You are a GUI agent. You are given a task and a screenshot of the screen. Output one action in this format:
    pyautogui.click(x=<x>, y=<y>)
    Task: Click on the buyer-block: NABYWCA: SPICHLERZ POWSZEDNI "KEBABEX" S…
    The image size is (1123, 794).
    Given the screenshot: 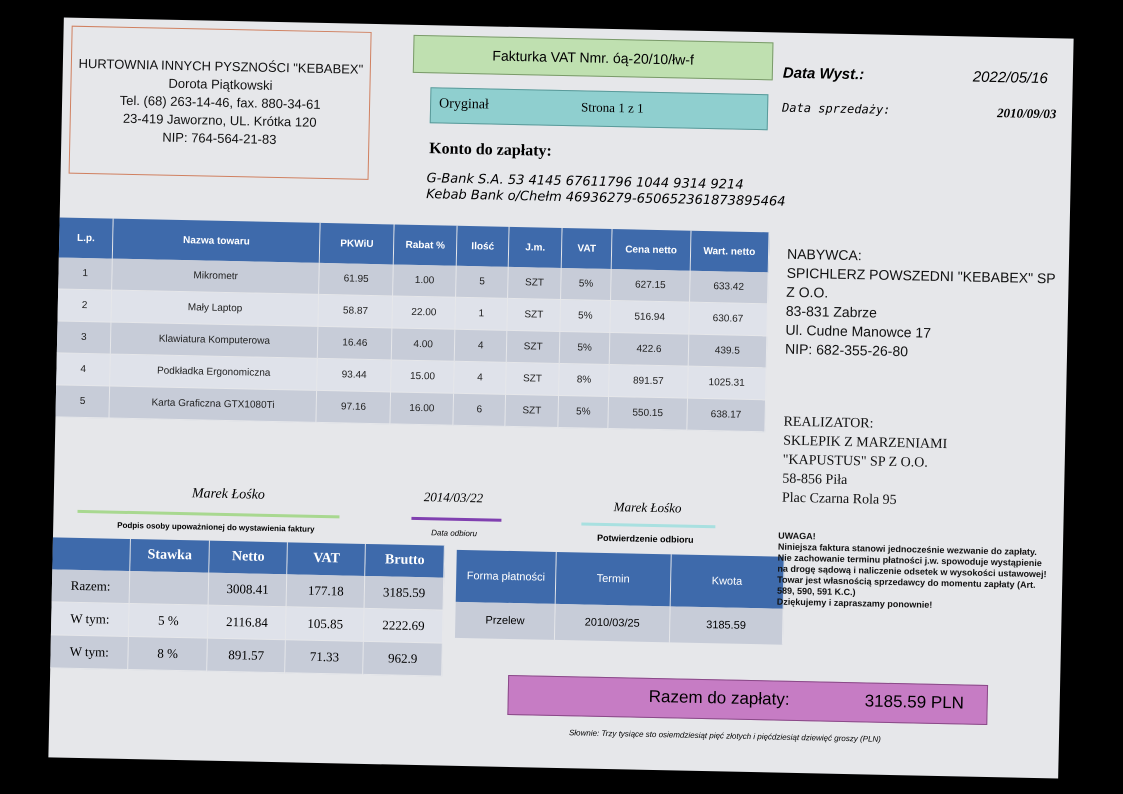 What is the action you would take?
    pyautogui.click(x=920, y=305)
    